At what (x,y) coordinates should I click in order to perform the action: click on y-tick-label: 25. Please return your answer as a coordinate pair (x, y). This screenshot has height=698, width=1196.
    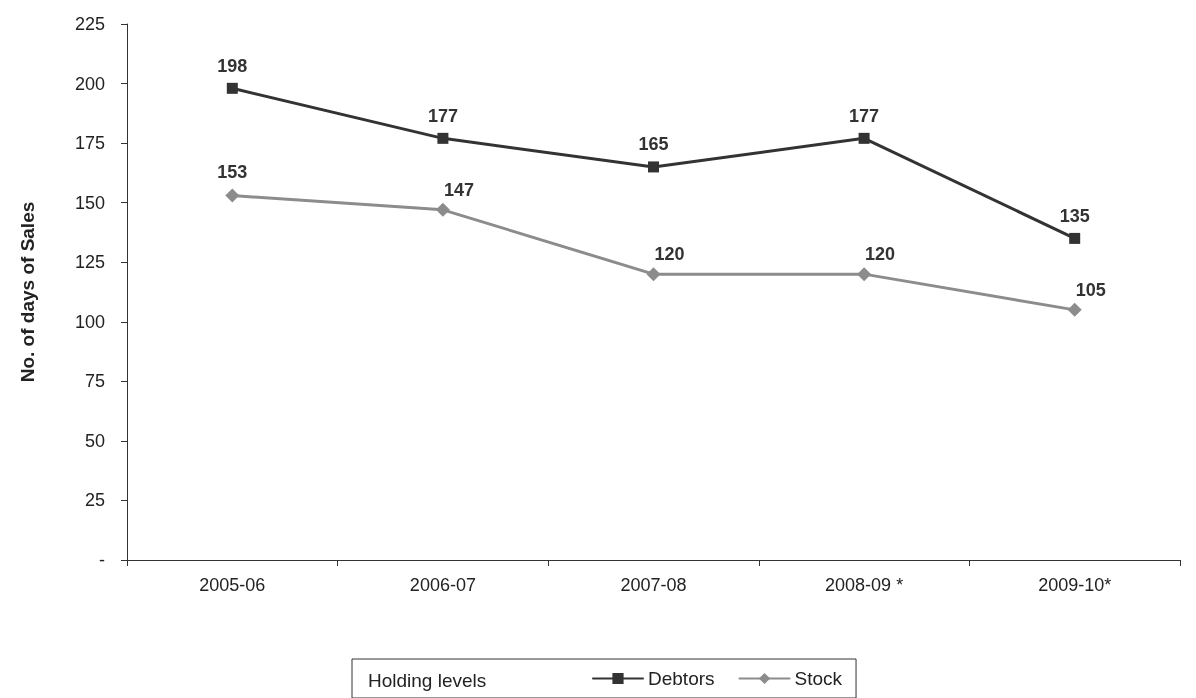
    Looking at the image, I should click on (94, 500).